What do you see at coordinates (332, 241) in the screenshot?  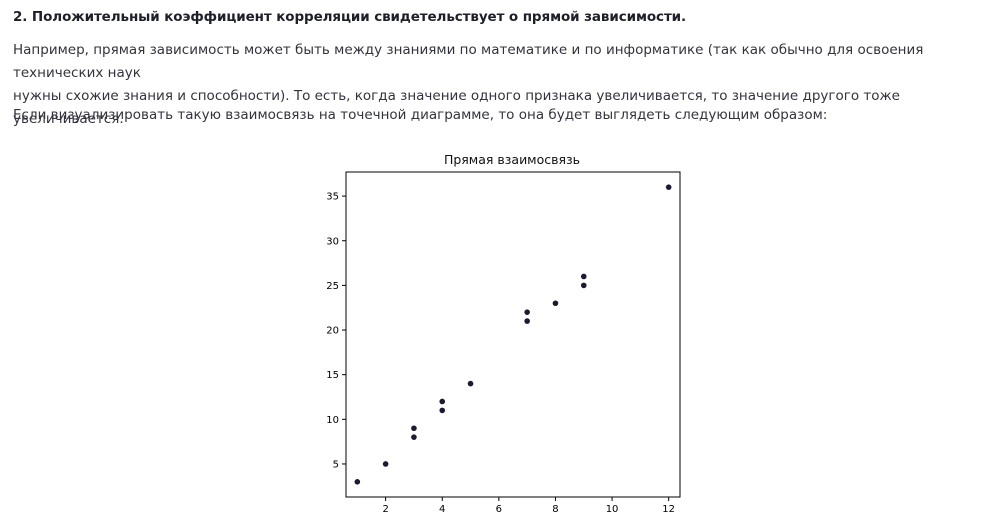 I see `y-tick-label: 30` at bounding box center [332, 241].